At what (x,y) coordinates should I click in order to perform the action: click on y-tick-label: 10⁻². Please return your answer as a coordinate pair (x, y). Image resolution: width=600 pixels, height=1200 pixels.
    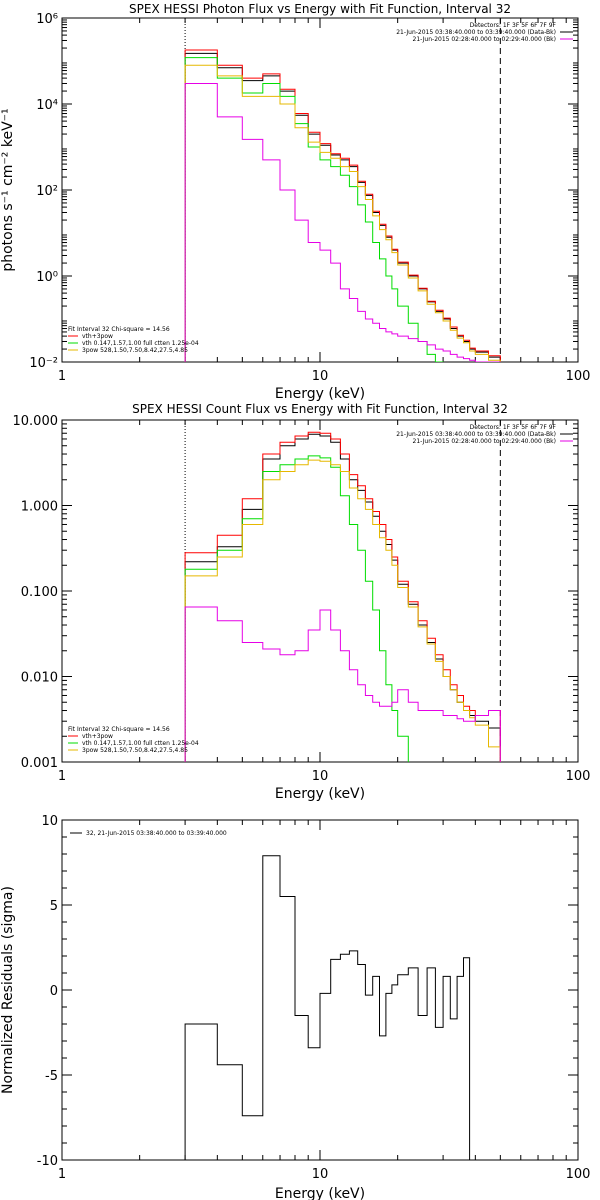
    Looking at the image, I should click on (43, 363).